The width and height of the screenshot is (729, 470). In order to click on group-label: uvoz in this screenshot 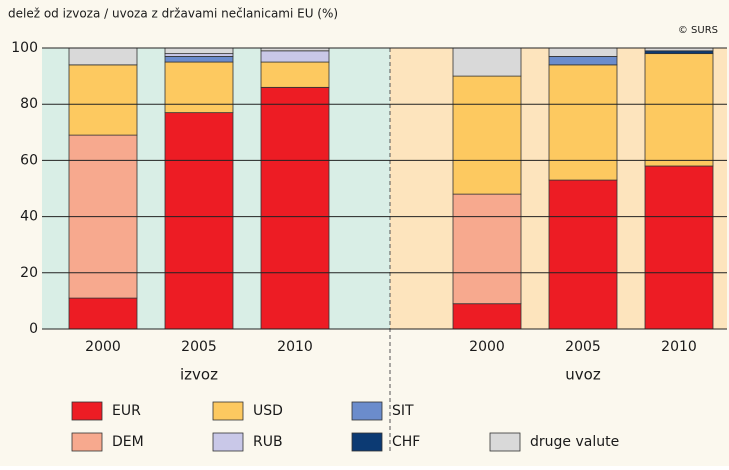, I will do `click(583, 375)`.